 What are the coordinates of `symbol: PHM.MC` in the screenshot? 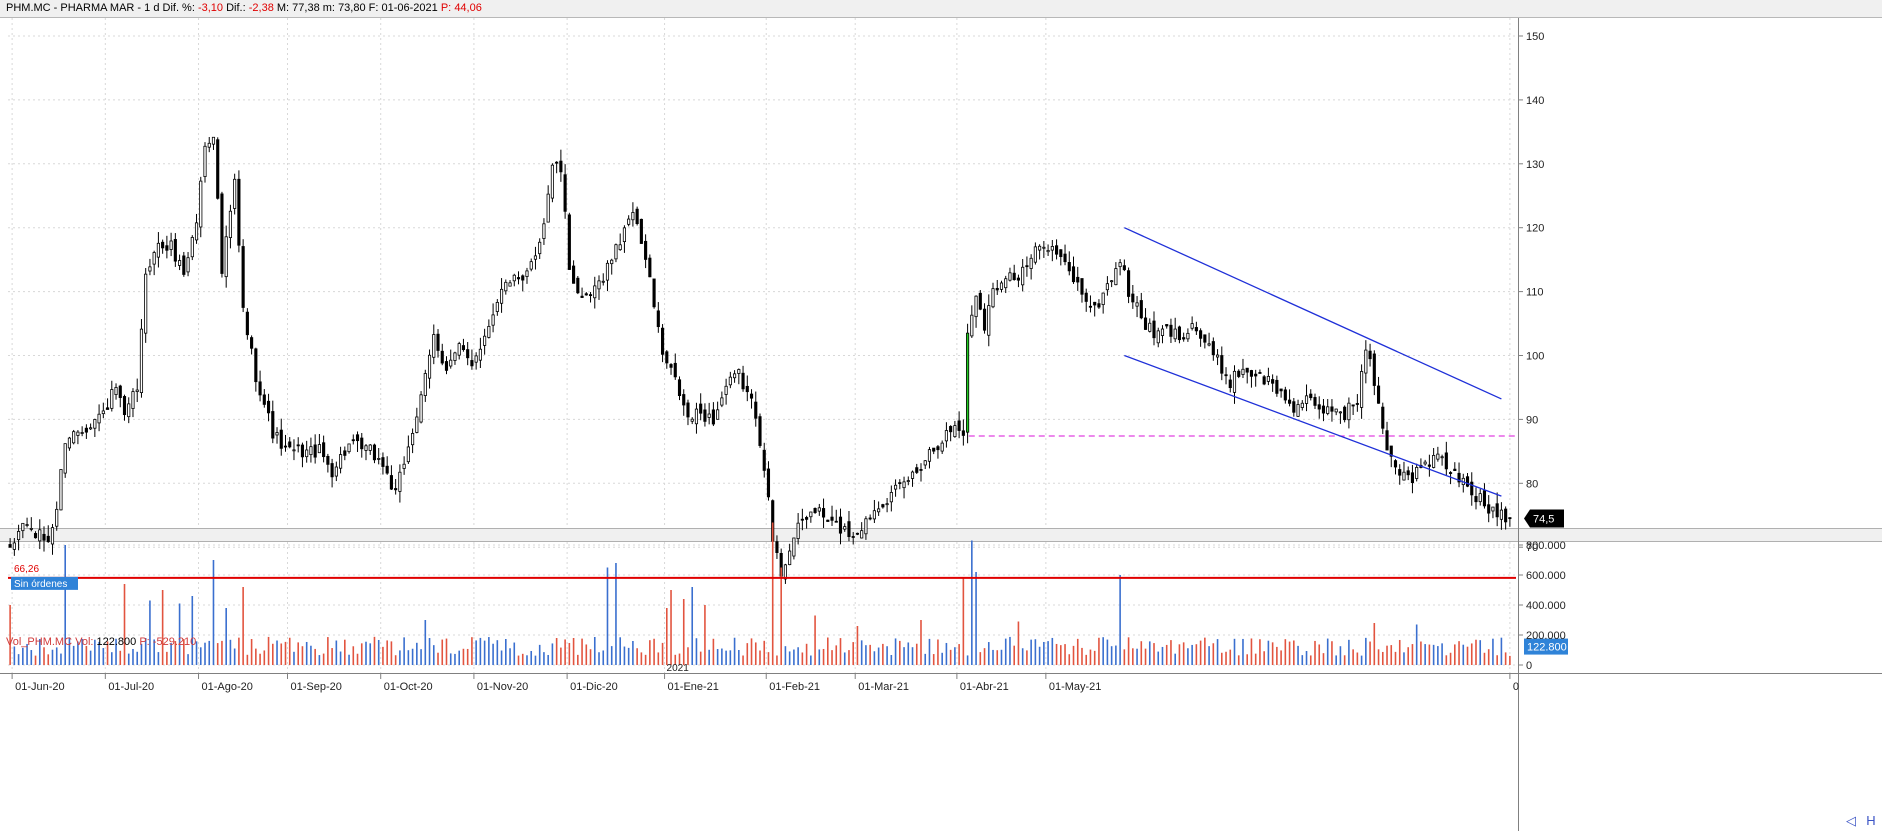 It's located at (28, 8).